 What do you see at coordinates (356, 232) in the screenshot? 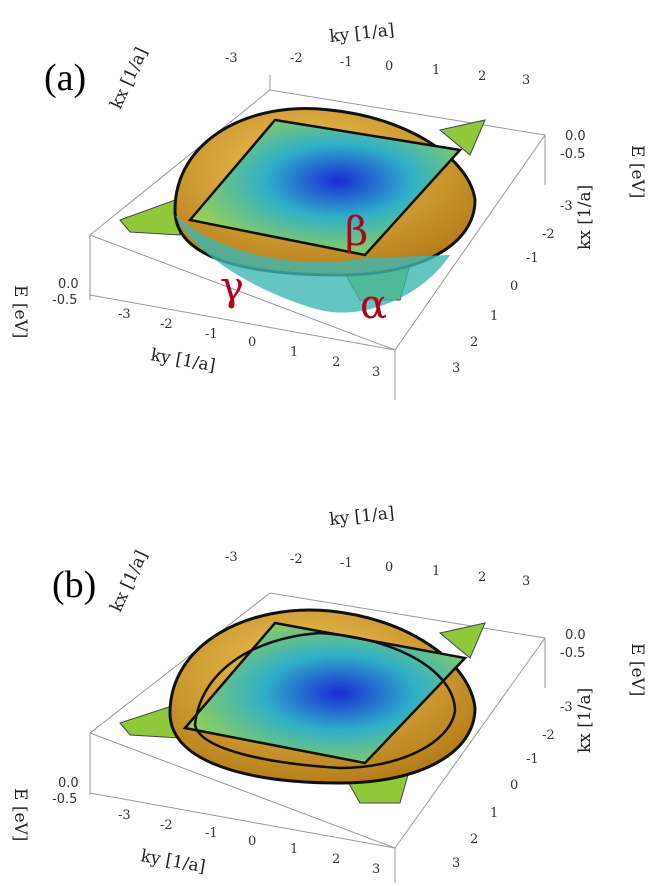
I see `beta-label: β` at bounding box center [356, 232].